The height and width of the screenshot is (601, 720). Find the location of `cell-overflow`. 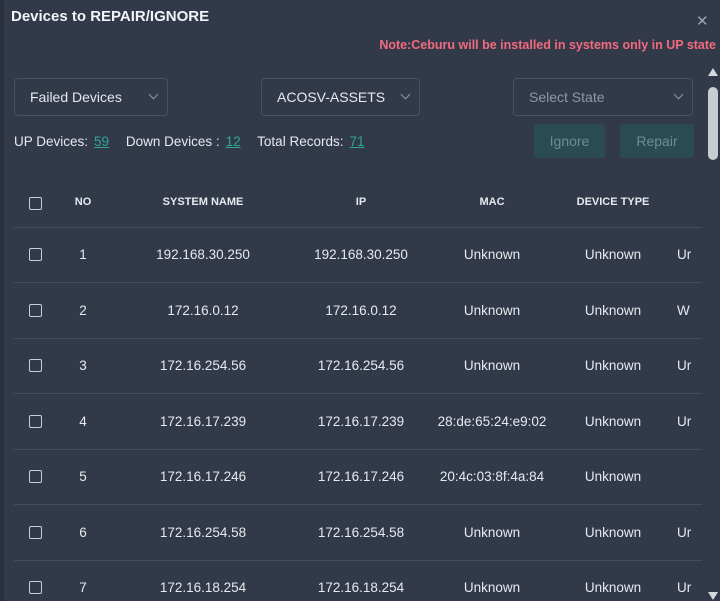

cell-overflow is located at coordinates (689, 476).